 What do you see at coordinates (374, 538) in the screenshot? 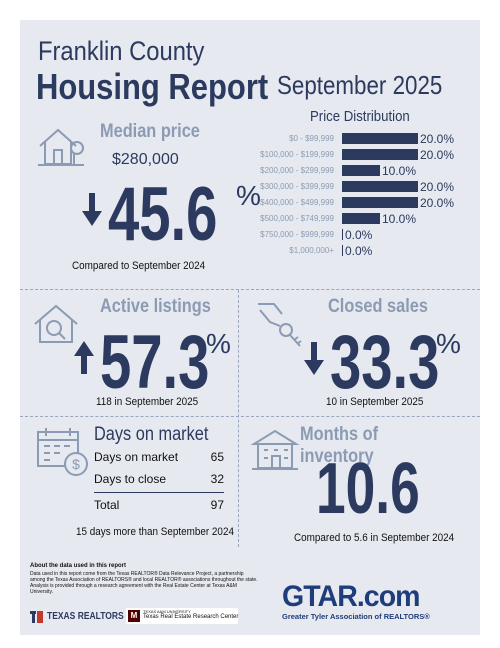
I see `months-inventory-note: Compared to 5.6 in September 2024` at bounding box center [374, 538].